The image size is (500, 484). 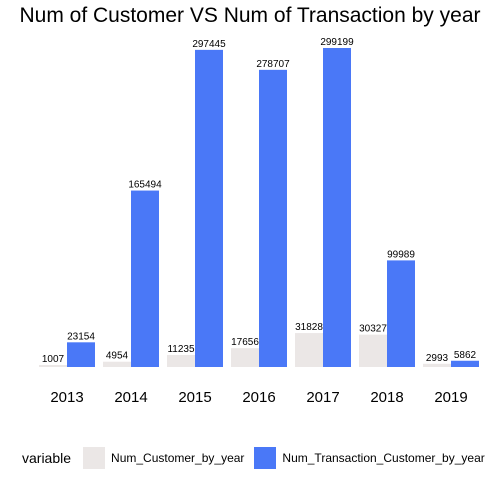 I want to click on legend-swatch-transaction, so click(x=265, y=458).